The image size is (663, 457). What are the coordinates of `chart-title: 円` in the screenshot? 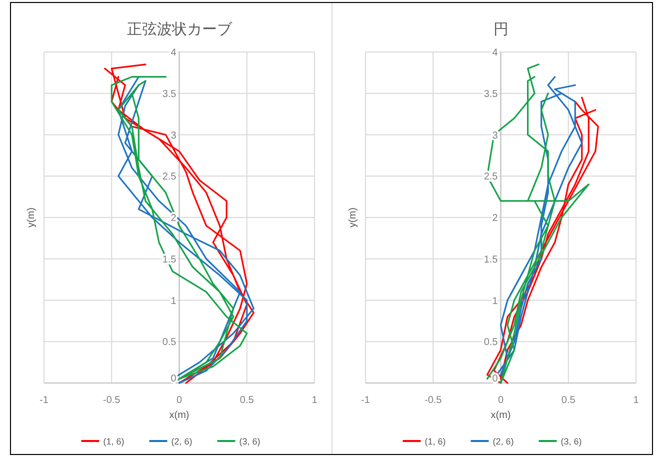 It's located at (500, 29).